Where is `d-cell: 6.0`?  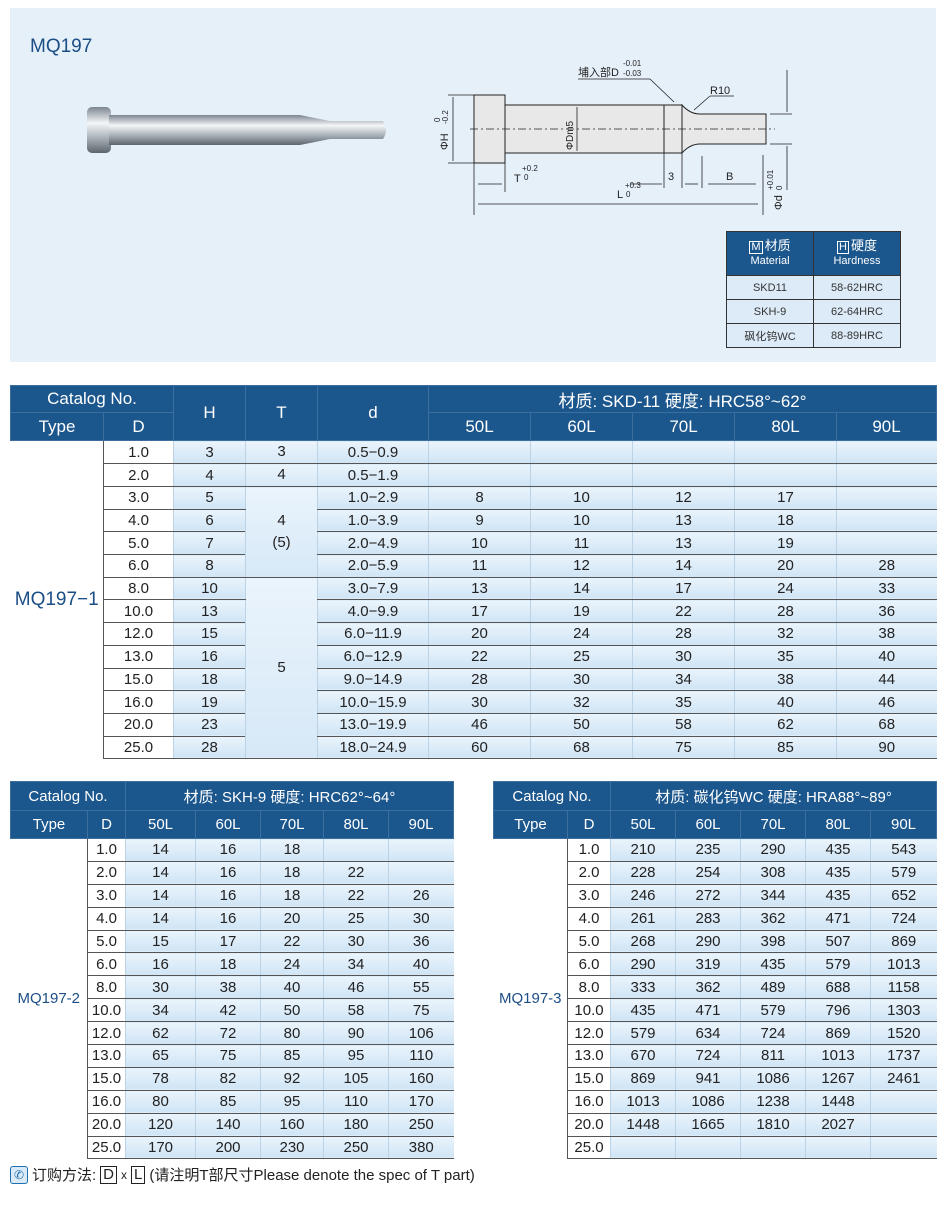
d-cell: 6.0 is located at coordinates (589, 964).